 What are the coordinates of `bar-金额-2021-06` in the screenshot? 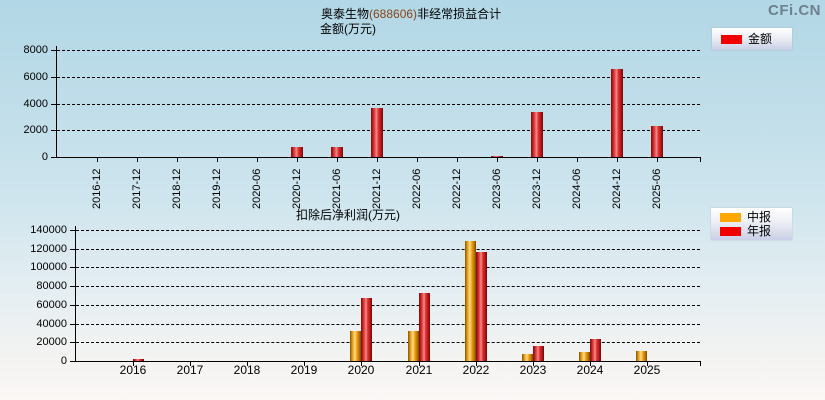 It's located at (337, 152).